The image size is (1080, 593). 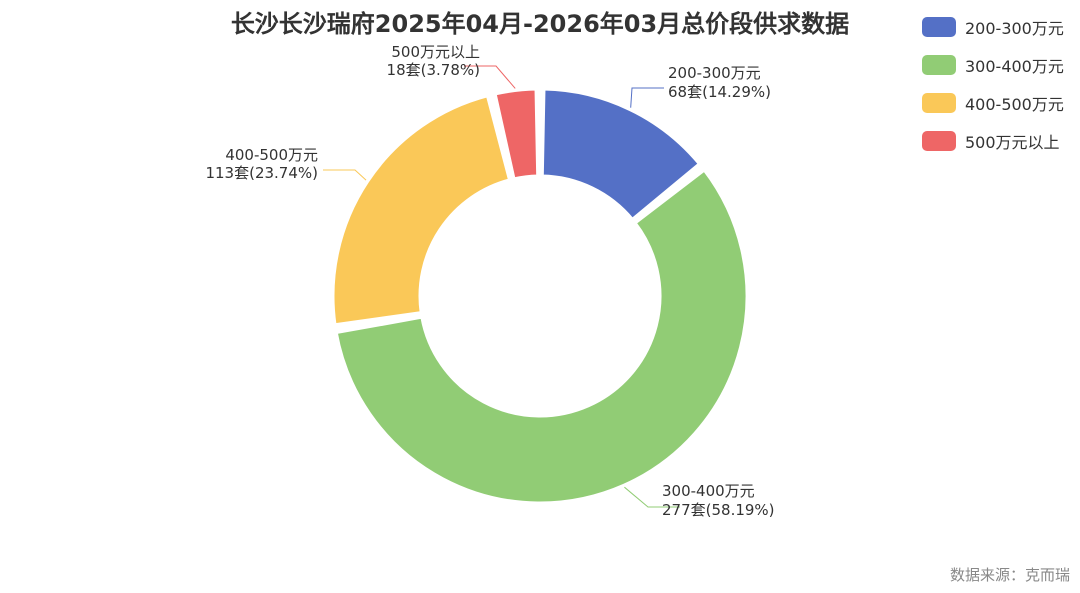 What do you see at coordinates (1014, 66) in the screenshot?
I see `legend-label: 300-400万元` at bounding box center [1014, 66].